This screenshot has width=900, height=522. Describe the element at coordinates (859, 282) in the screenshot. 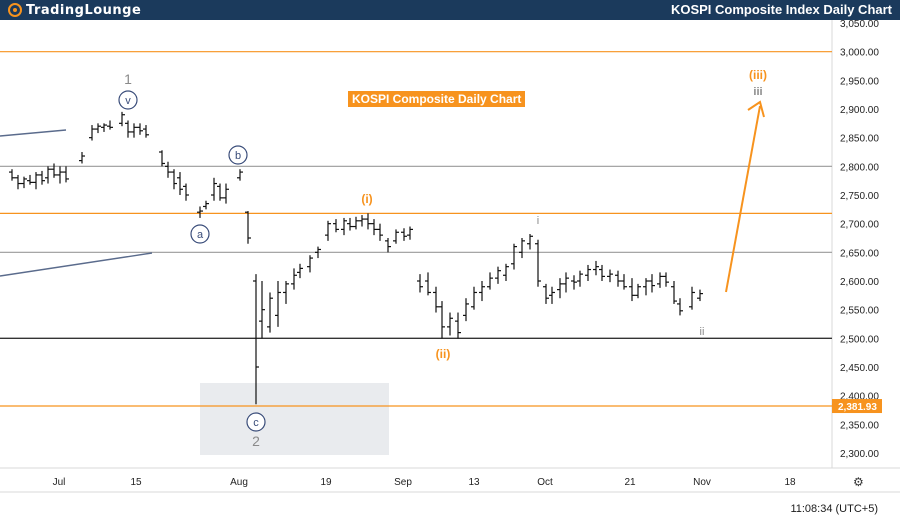

I see `y-tick-label: 2,600.00` at that location.